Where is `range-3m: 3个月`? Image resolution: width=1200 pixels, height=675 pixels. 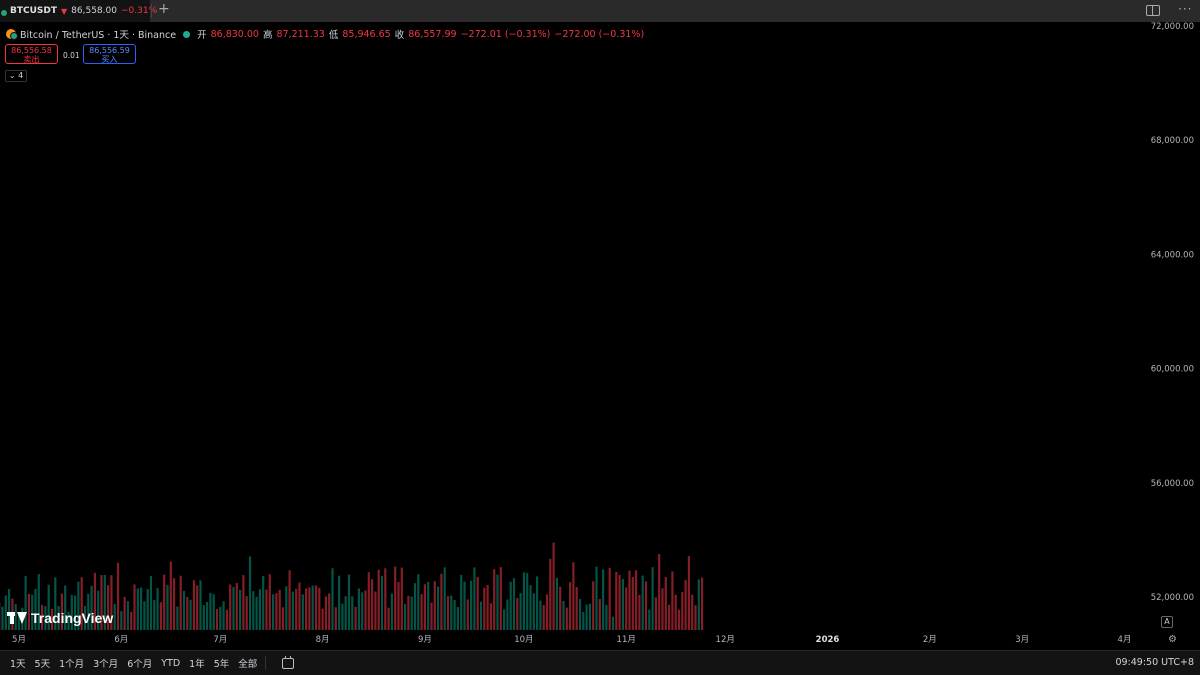
range-3m: 3个月 is located at coordinates (106, 664).